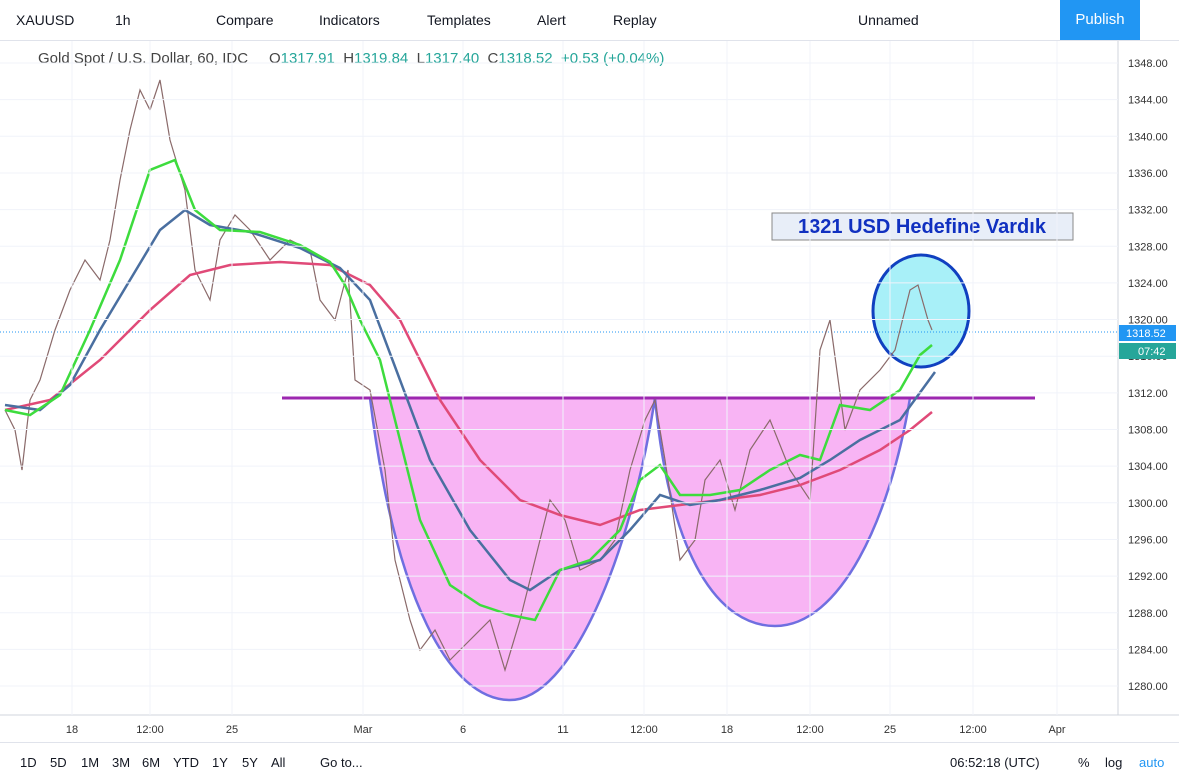 The image size is (1179, 784). What do you see at coordinates (1148, 540) in the screenshot?
I see `price-label: 1296.00` at bounding box center [1148, 540].